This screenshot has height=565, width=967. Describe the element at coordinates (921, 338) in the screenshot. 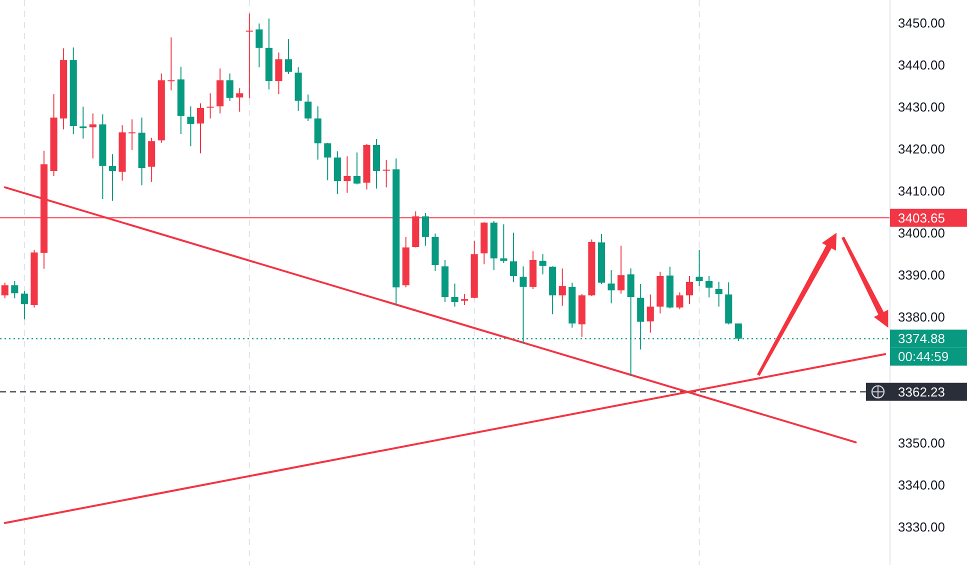

I see `ref-line-label: 3374.88` at that location.